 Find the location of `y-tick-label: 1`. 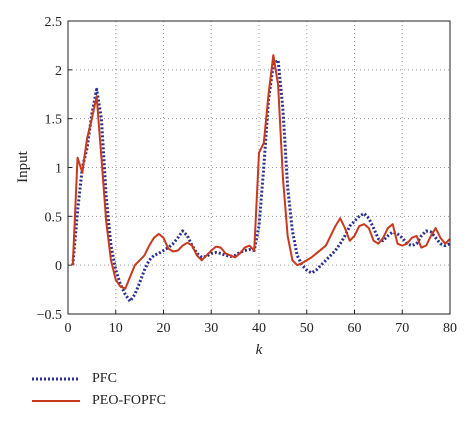

y-tick-label: 1 is located at coordinates (58, 169).